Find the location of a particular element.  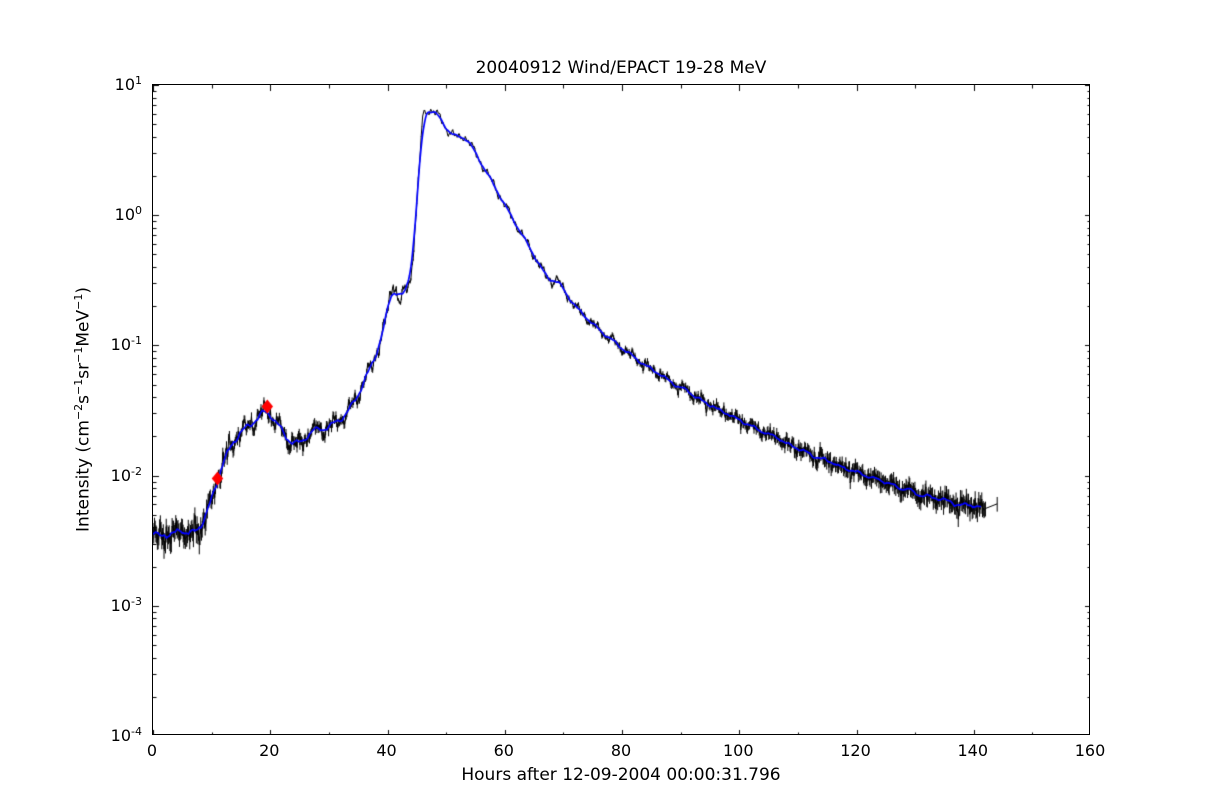

x-tick-label: 0 is located at coordinates (152, 750).